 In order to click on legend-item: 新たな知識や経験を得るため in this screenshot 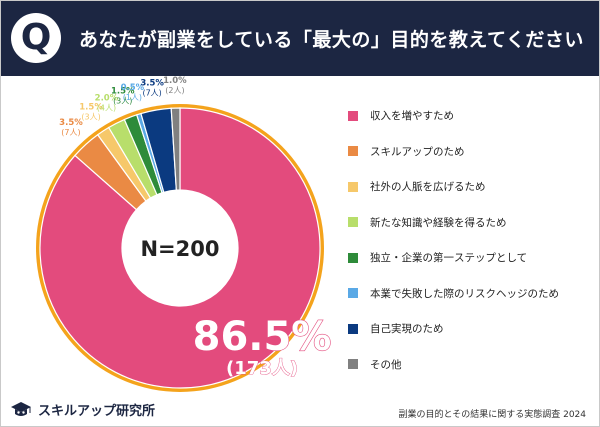, I will do `click(470, 223)`.